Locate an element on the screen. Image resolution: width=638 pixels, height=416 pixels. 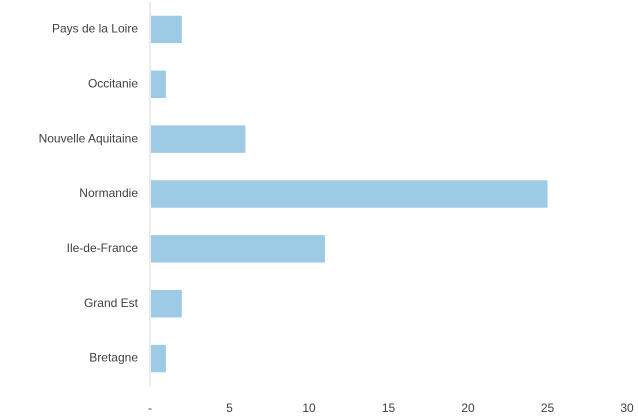
category-label: Grand Est is located at coordinates (111, 303).